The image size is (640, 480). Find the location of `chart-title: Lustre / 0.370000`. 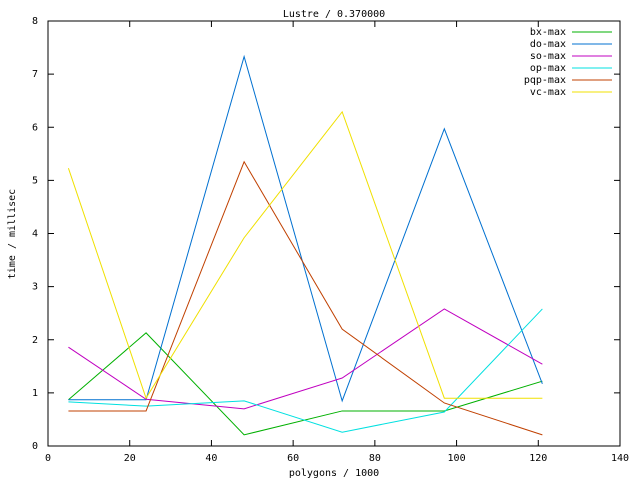

chart-title: Lustre / 0.370000 is located at coordinates (334, 14).